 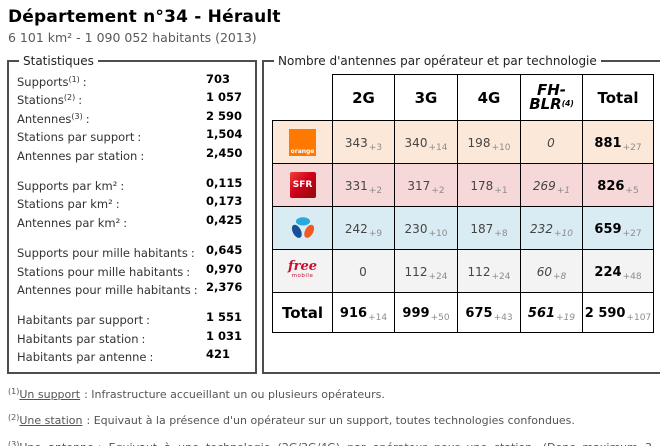 I want to click on stat-value: 1 057, so click(x=224, y=97).